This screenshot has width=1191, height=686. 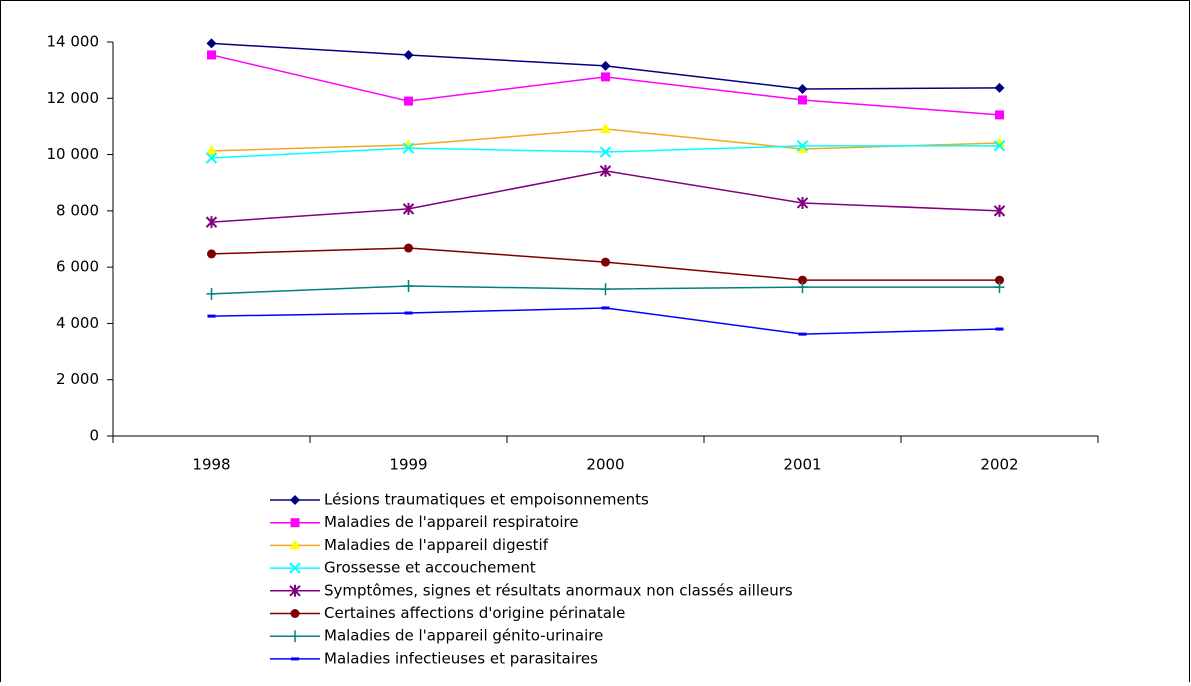 What do you see at coordinates (802, 465) in the screenshot?
I see `x-tick-label: 2001` at bounding box center [802, 465].